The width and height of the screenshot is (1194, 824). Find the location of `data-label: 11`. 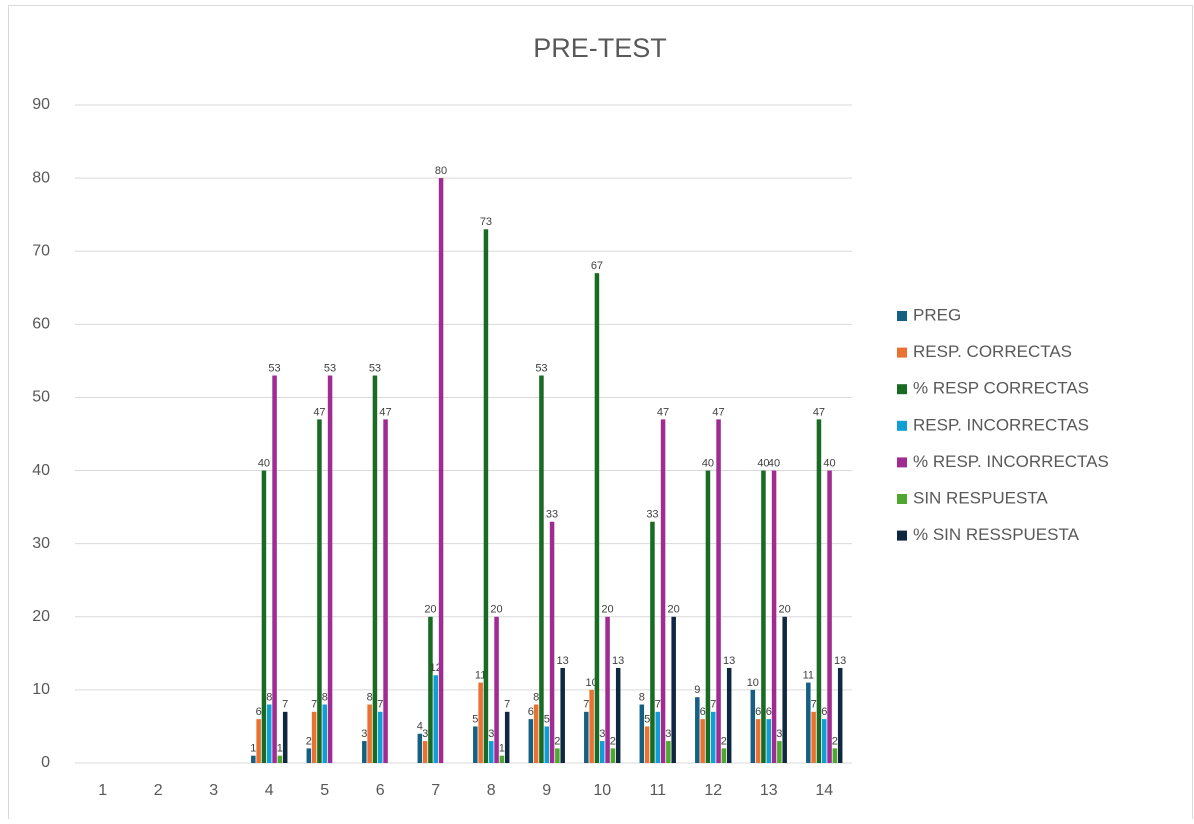

data-label: 11 is located at coordinates (480, 675).